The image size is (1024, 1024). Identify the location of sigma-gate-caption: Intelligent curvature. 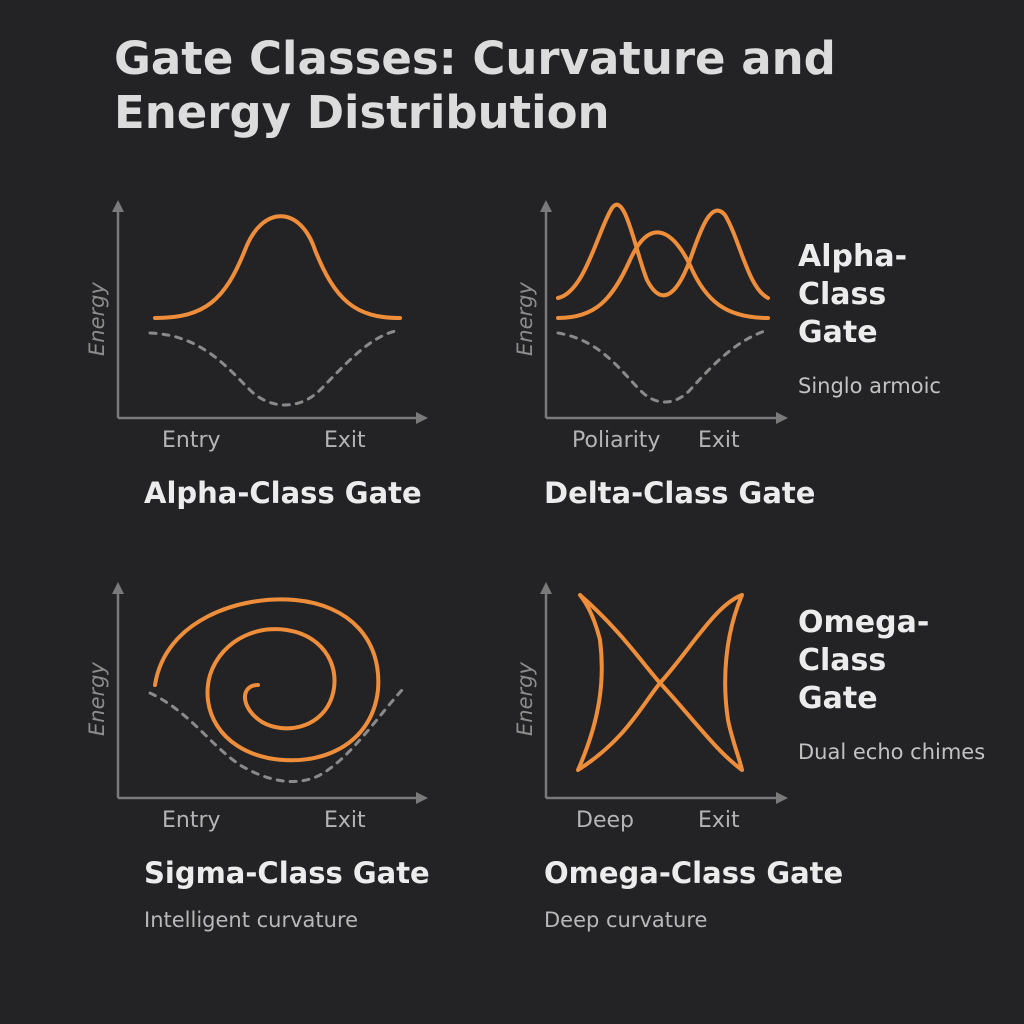
(251, 920).